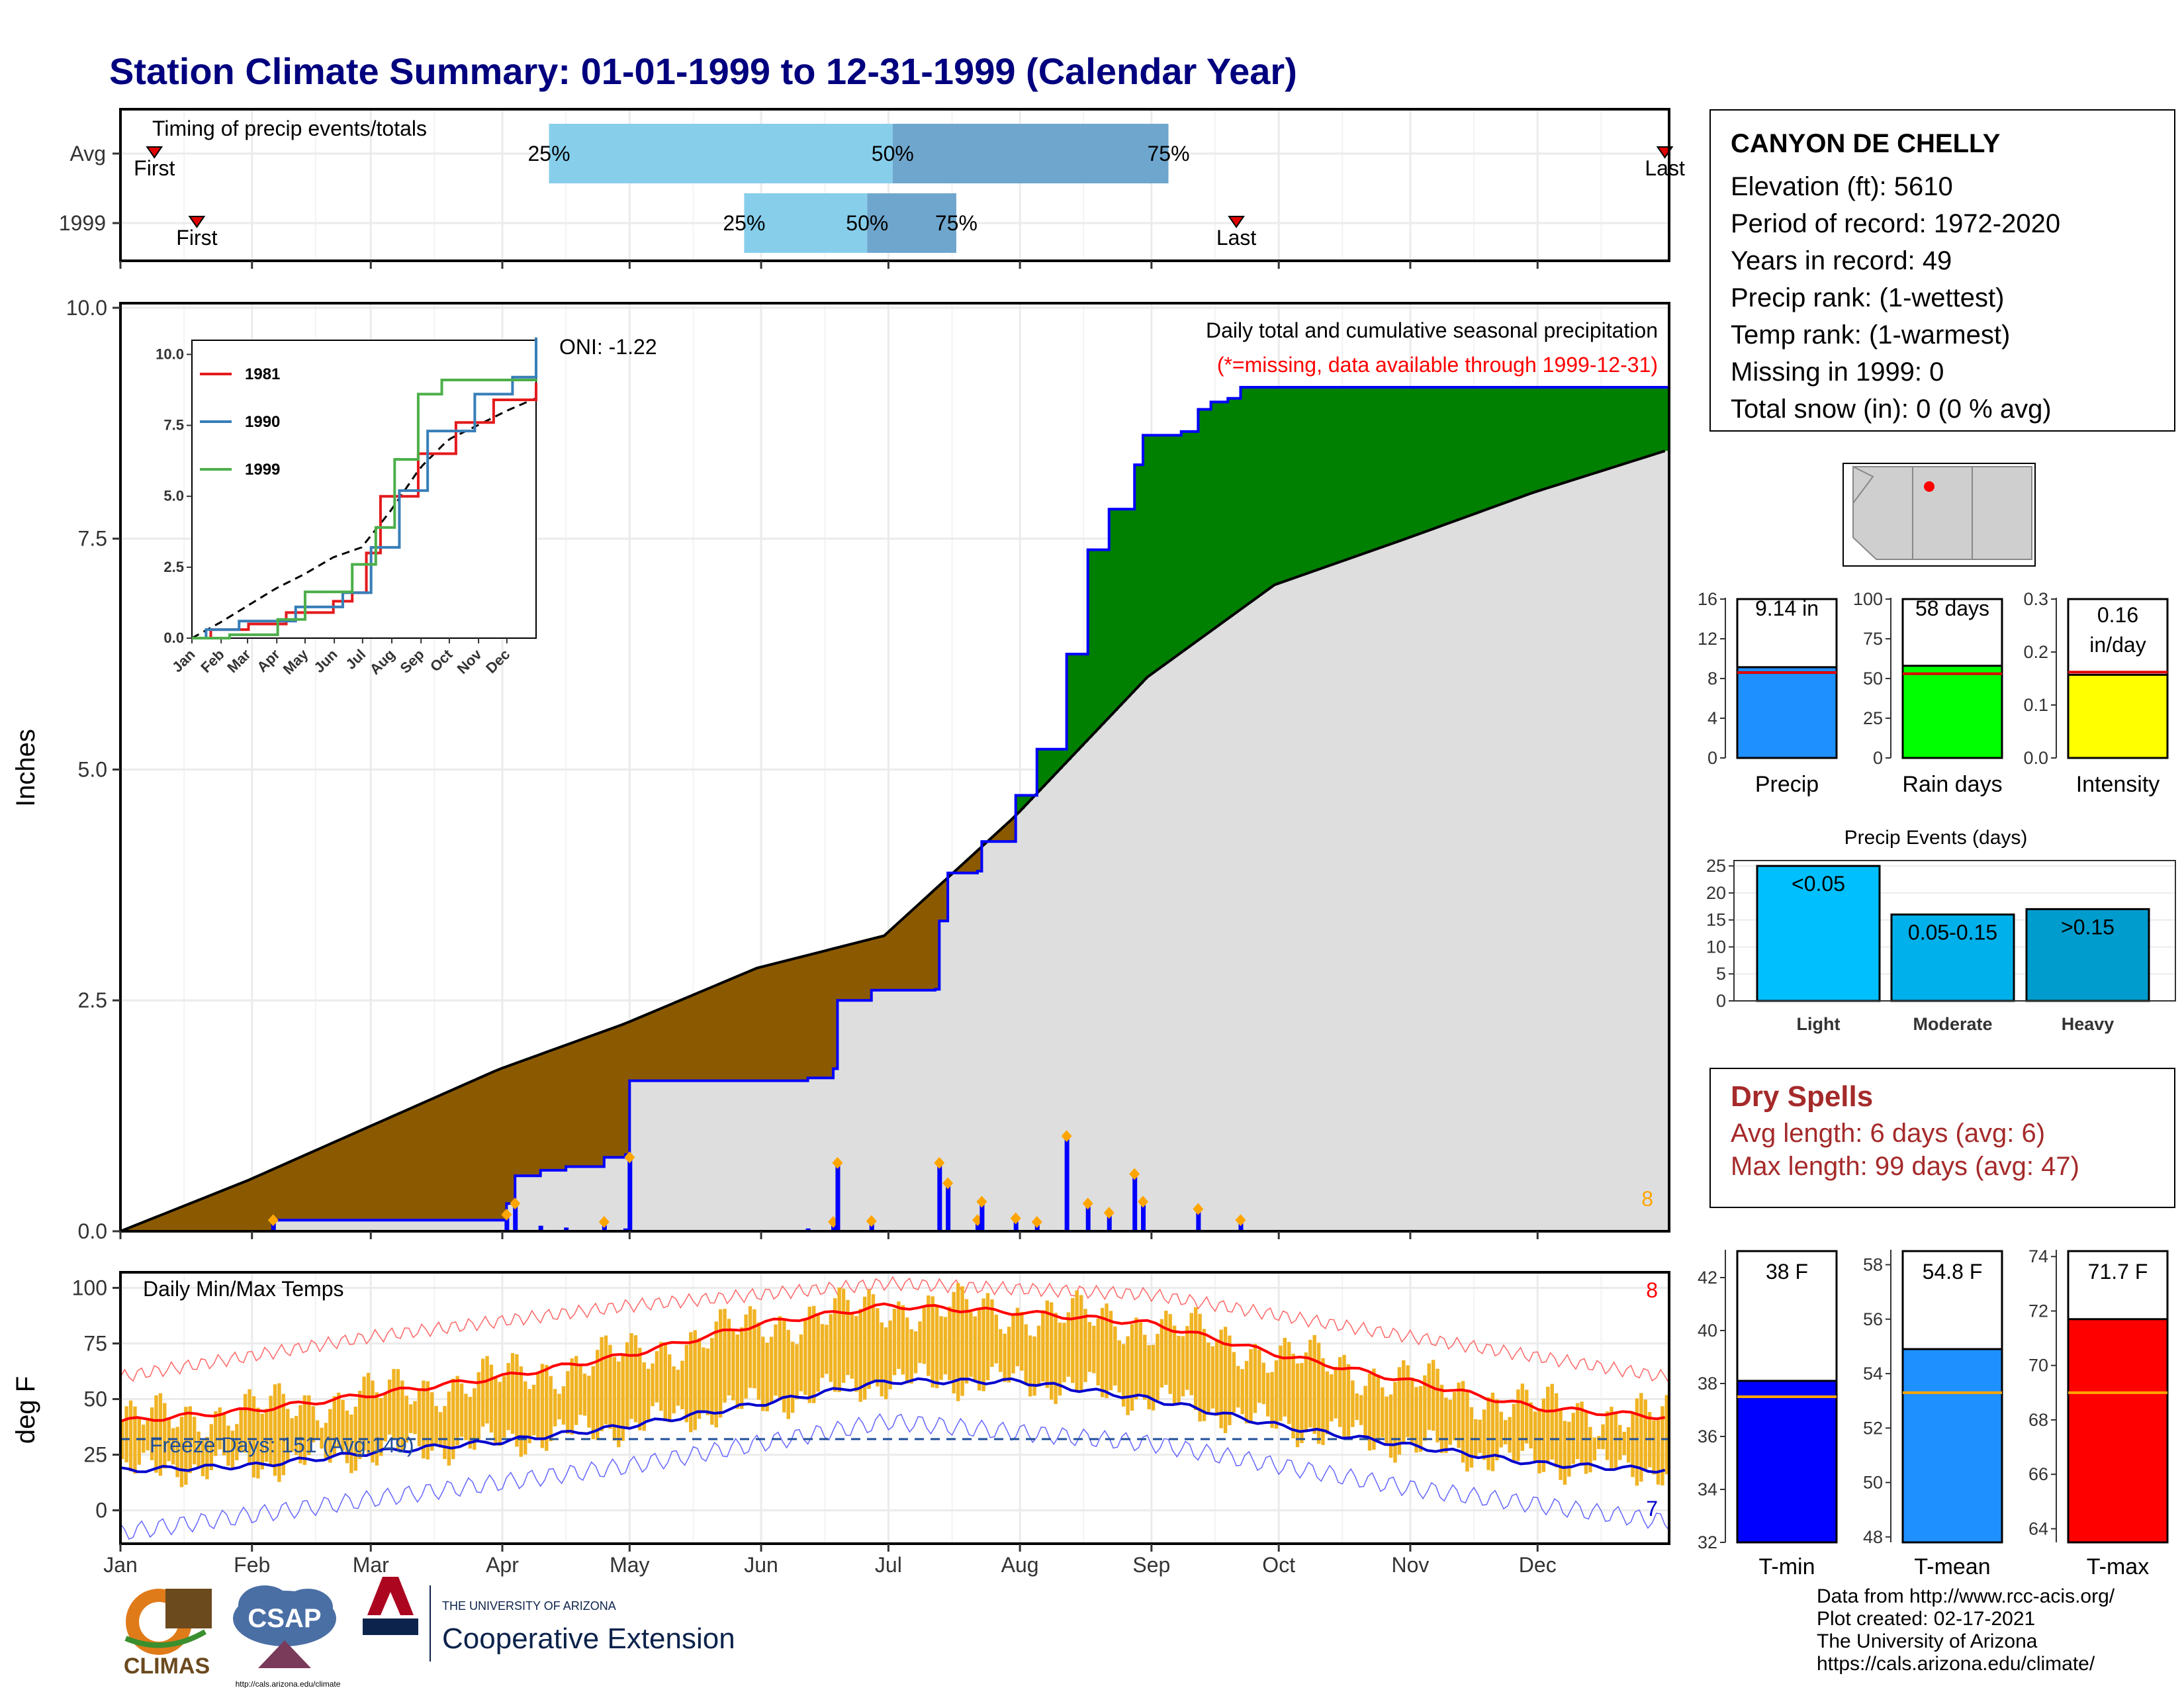 The height and width of the screenshot is (1688, 2184). Describe the element at coordinates (1953, 1272) in the screenshot. I see `temp-summary-value: 54.8 F` at that location.